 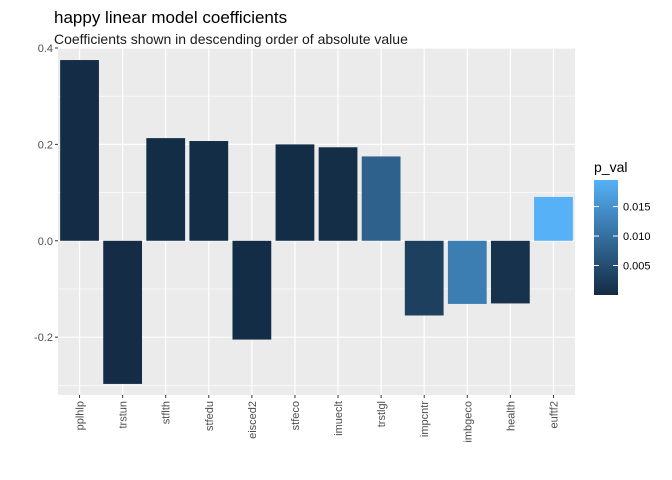 What do you see at coordinates (166, 189) in the screenshot?
I see `bar-stflth` at bounding box center [166, 189].